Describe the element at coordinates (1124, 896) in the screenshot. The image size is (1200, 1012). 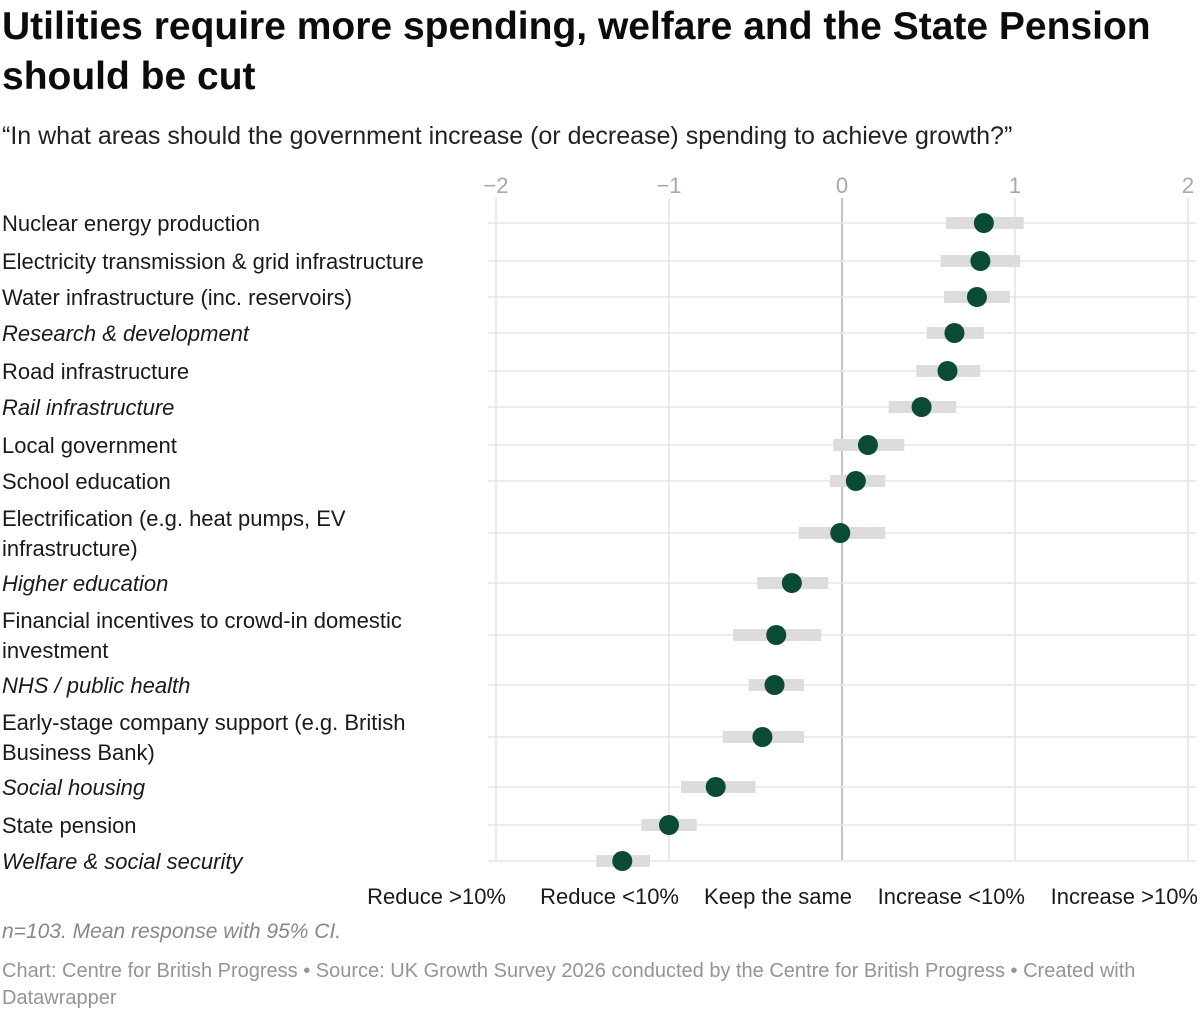
I see `x-category-label: Increase >10%` at that location.